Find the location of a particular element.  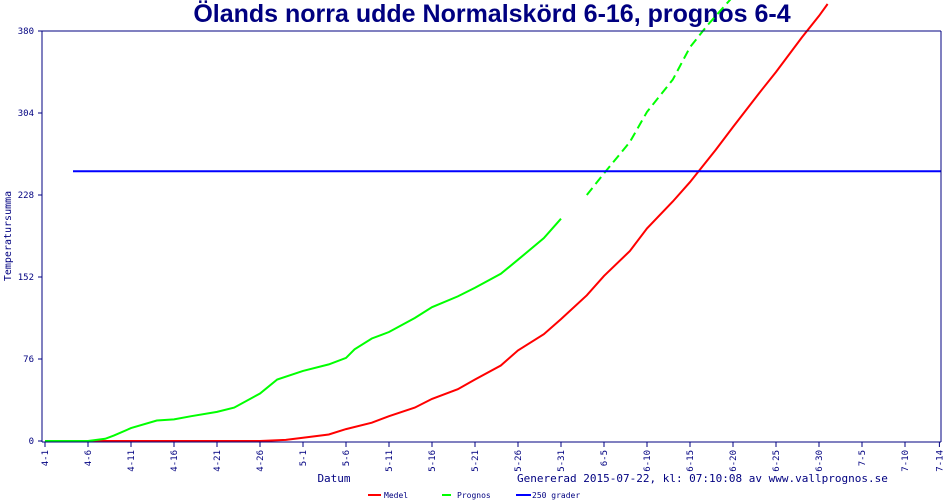

x-tick-label: 6-5 is located at coordinates (605, 458).